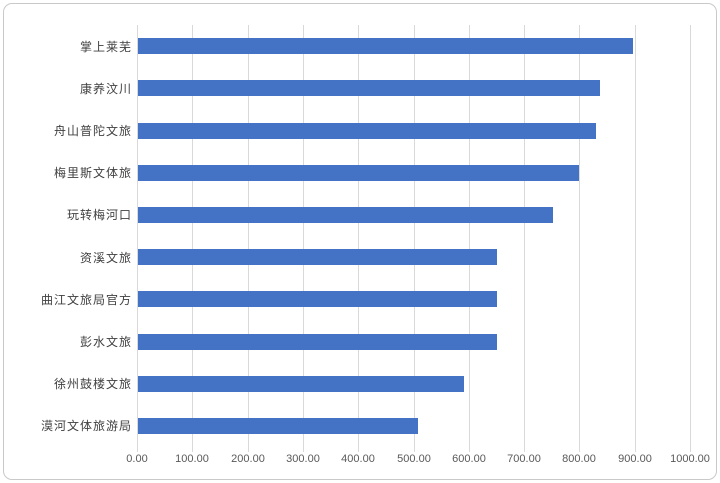  I want to click on x-axis-tick-label: 800.00, so click(579, 459).